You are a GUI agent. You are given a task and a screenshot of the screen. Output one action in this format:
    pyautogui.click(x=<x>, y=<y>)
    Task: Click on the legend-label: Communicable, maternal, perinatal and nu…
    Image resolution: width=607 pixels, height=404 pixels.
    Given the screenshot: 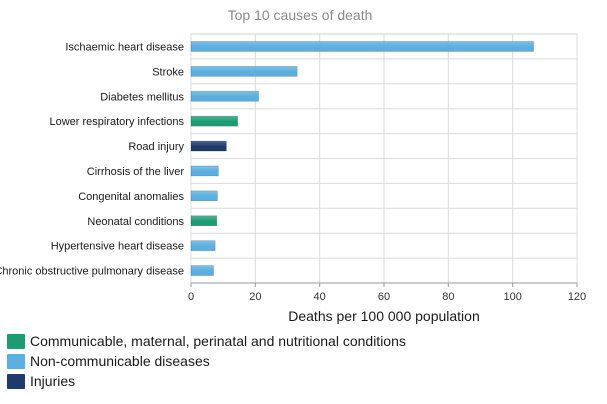 What is the action you would take?
    pyautogui.click(x=218, y=341)
    